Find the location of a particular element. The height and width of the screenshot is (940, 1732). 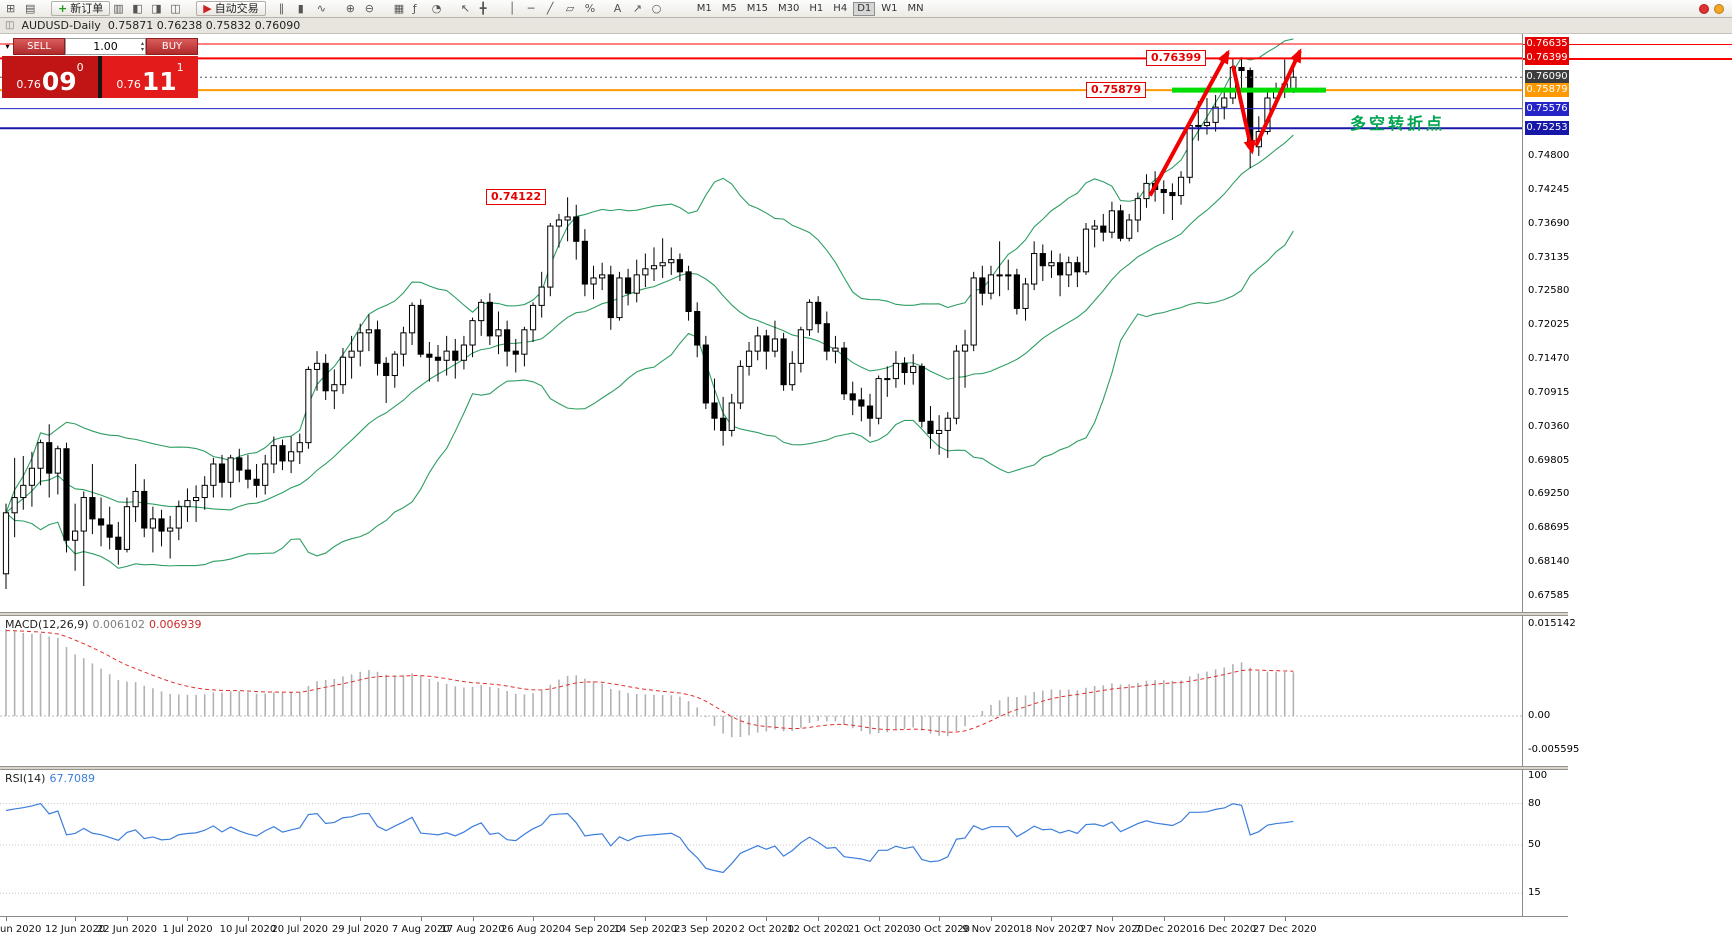

annotation-74122: 0.74122 is located at coordinates (516, 197).